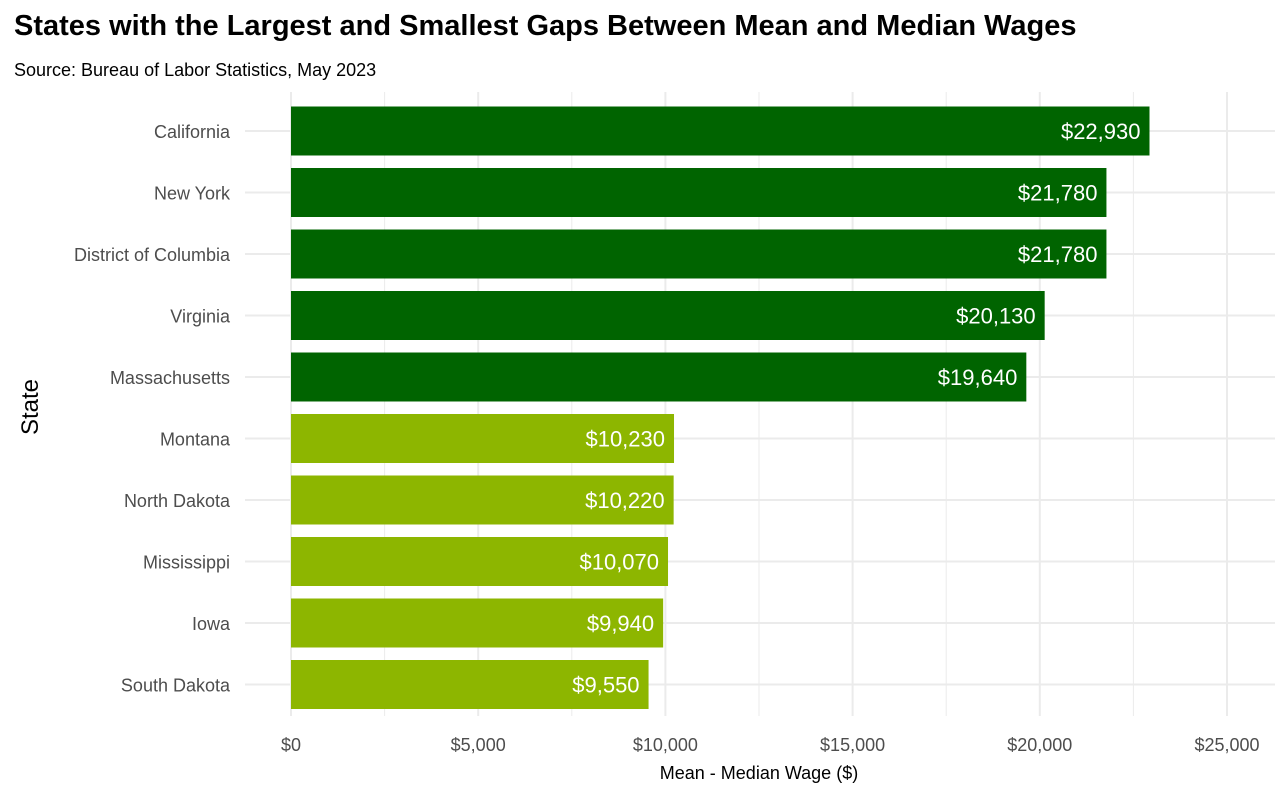  Describe the element at coordinates (192, 194) in the screenshot. I see `y-tick-label: New York` at that location.